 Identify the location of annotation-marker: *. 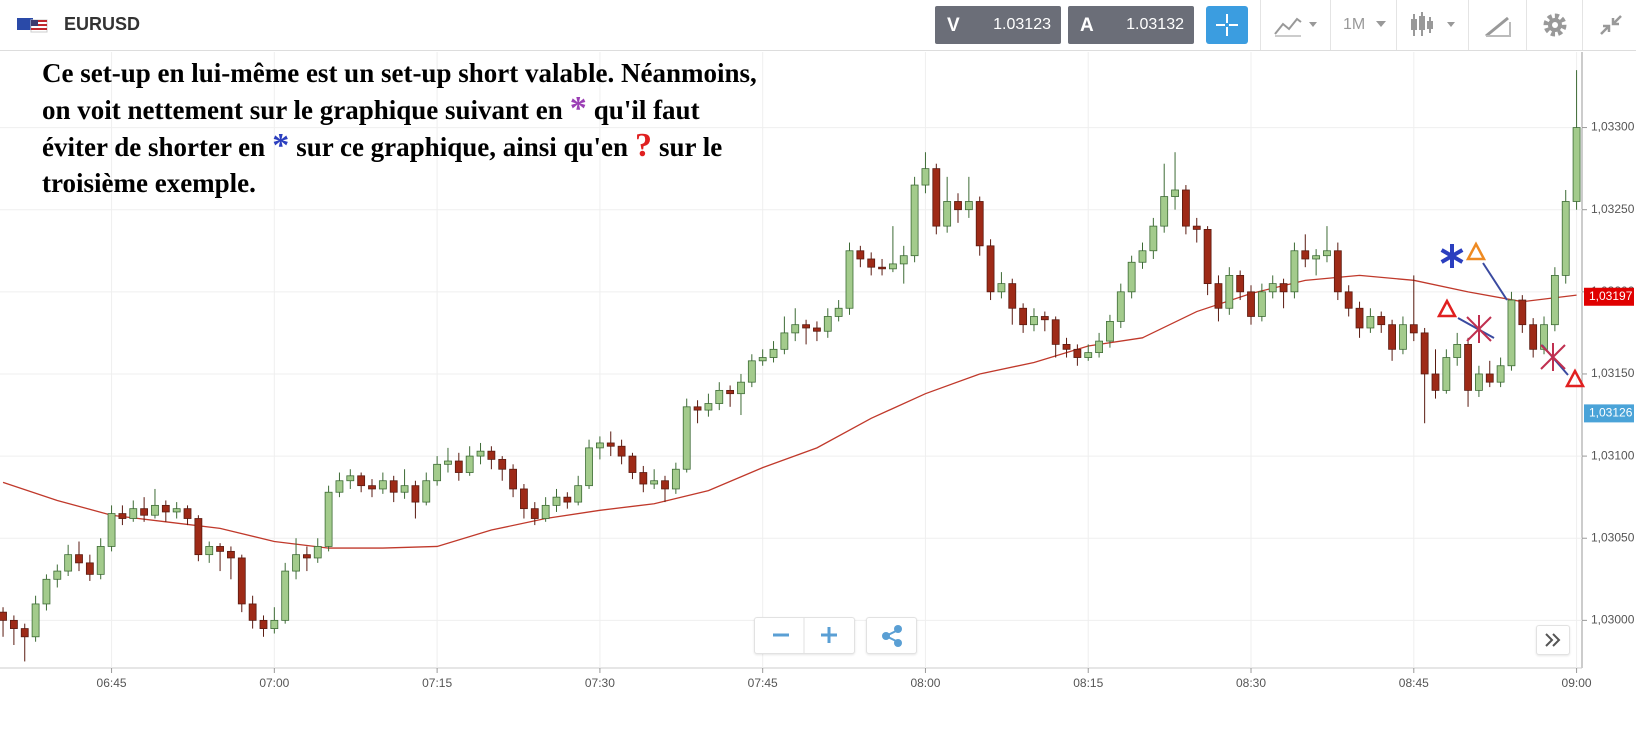
(578, 108).